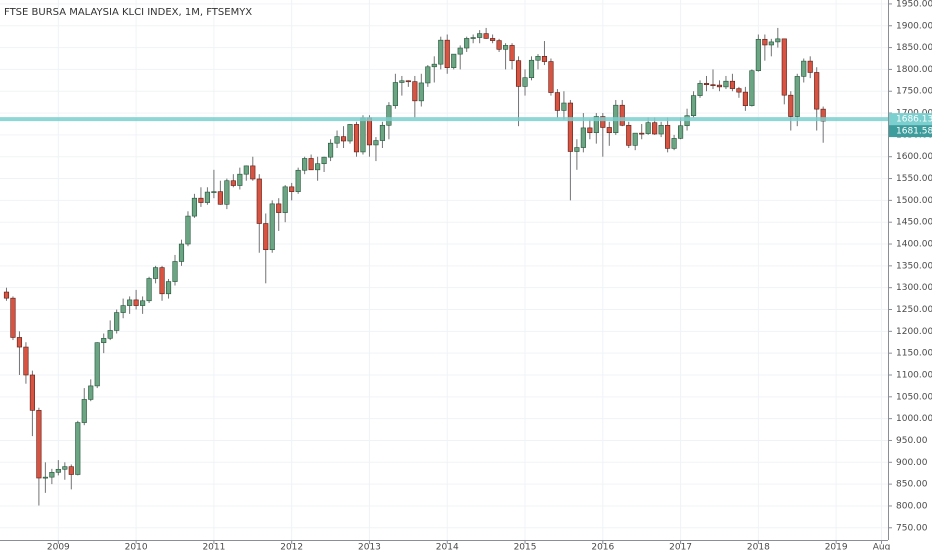 The height and width of the screenshot is (550, 932). I want to click on x-tick-label: 2012, so click(291, 546).